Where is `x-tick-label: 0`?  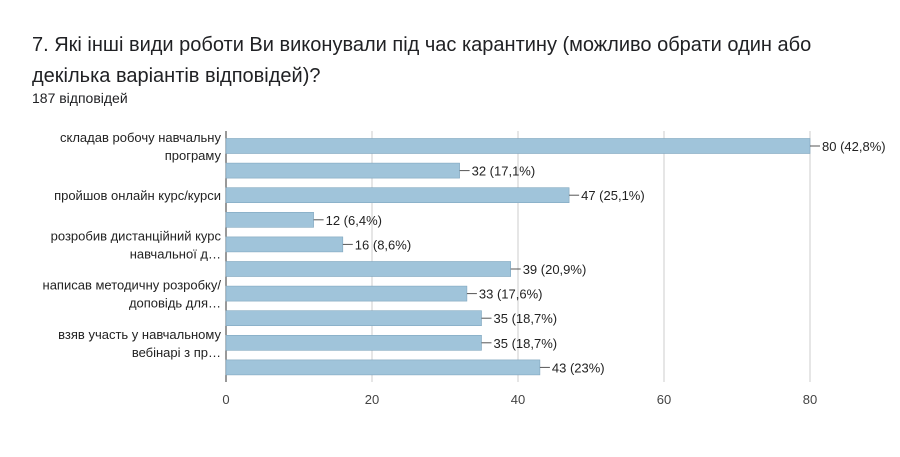
x-tick-label: 0 is located at coordinates (225, 399).